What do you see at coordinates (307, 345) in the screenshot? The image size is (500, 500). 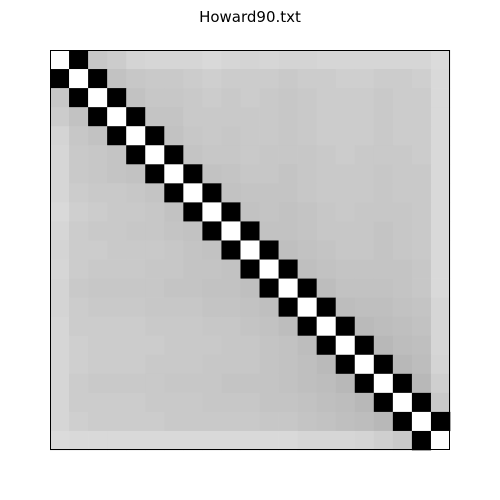 I see `heatmap-cell-r15-c13` at bounding box center [307, 345].